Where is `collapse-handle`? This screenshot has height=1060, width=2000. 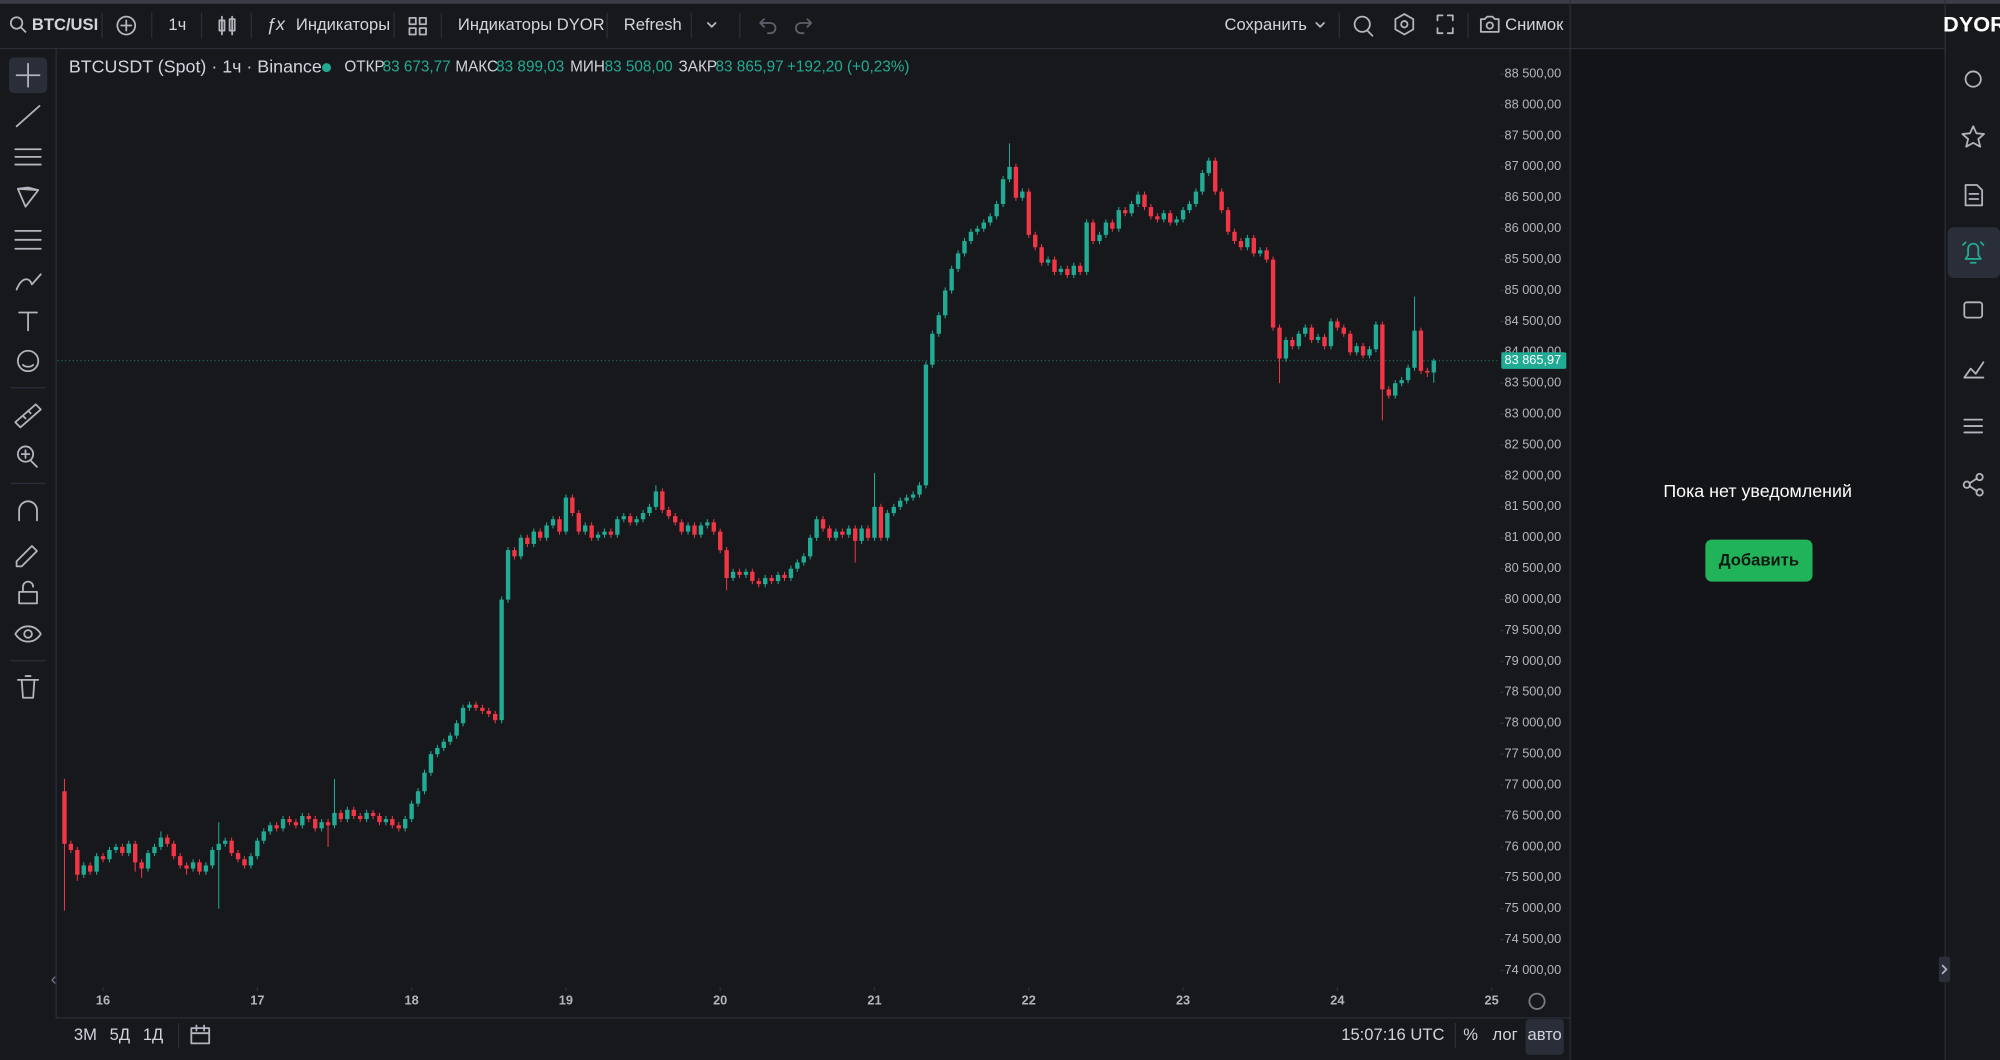 collapse-handle is located at coordinates (1944, 969).